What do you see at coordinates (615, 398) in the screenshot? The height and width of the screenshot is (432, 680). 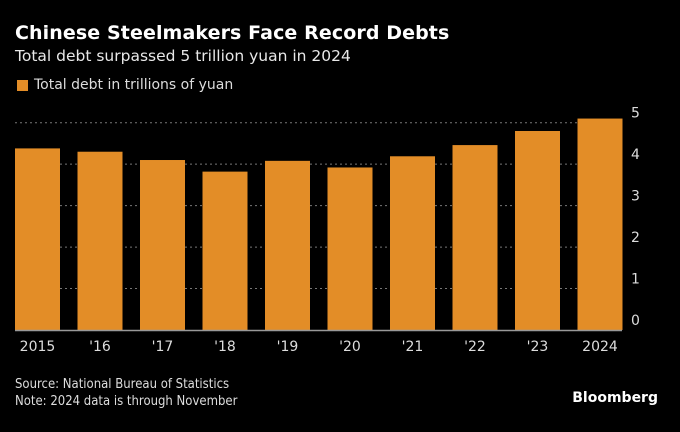 I see `bloomberg-logo: Bloomberg` at bounding box center [615, 398].